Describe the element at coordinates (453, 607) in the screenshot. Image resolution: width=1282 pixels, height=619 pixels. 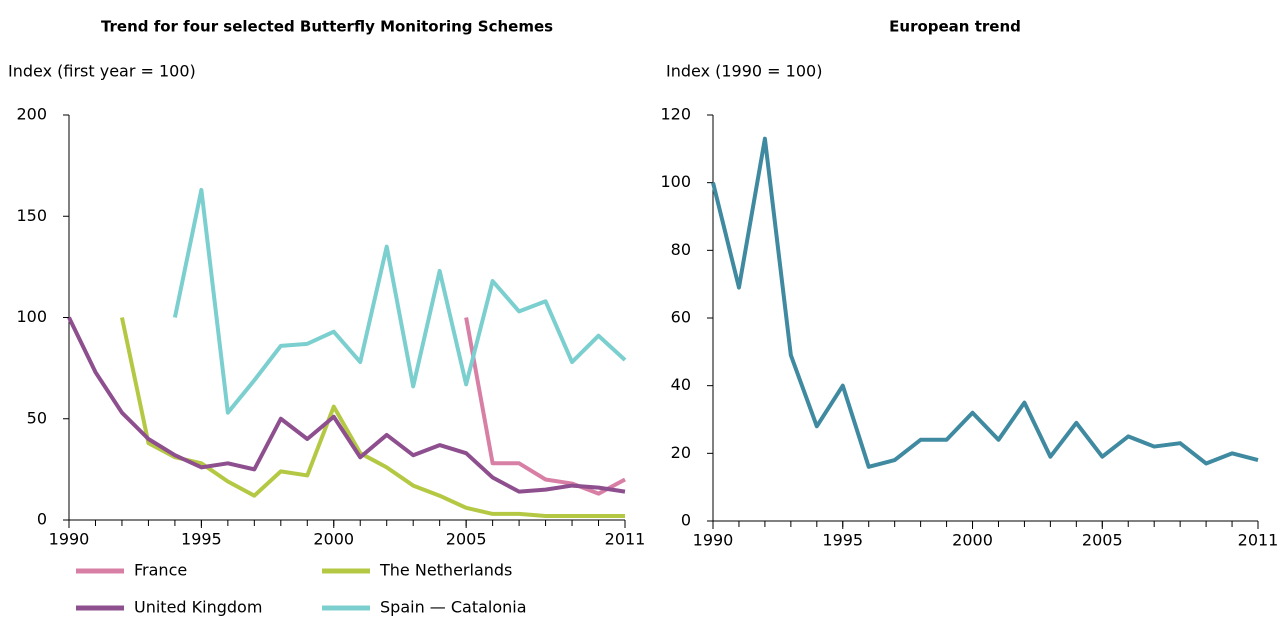
I see `legend-label: Spain — Catalonia` at that location.